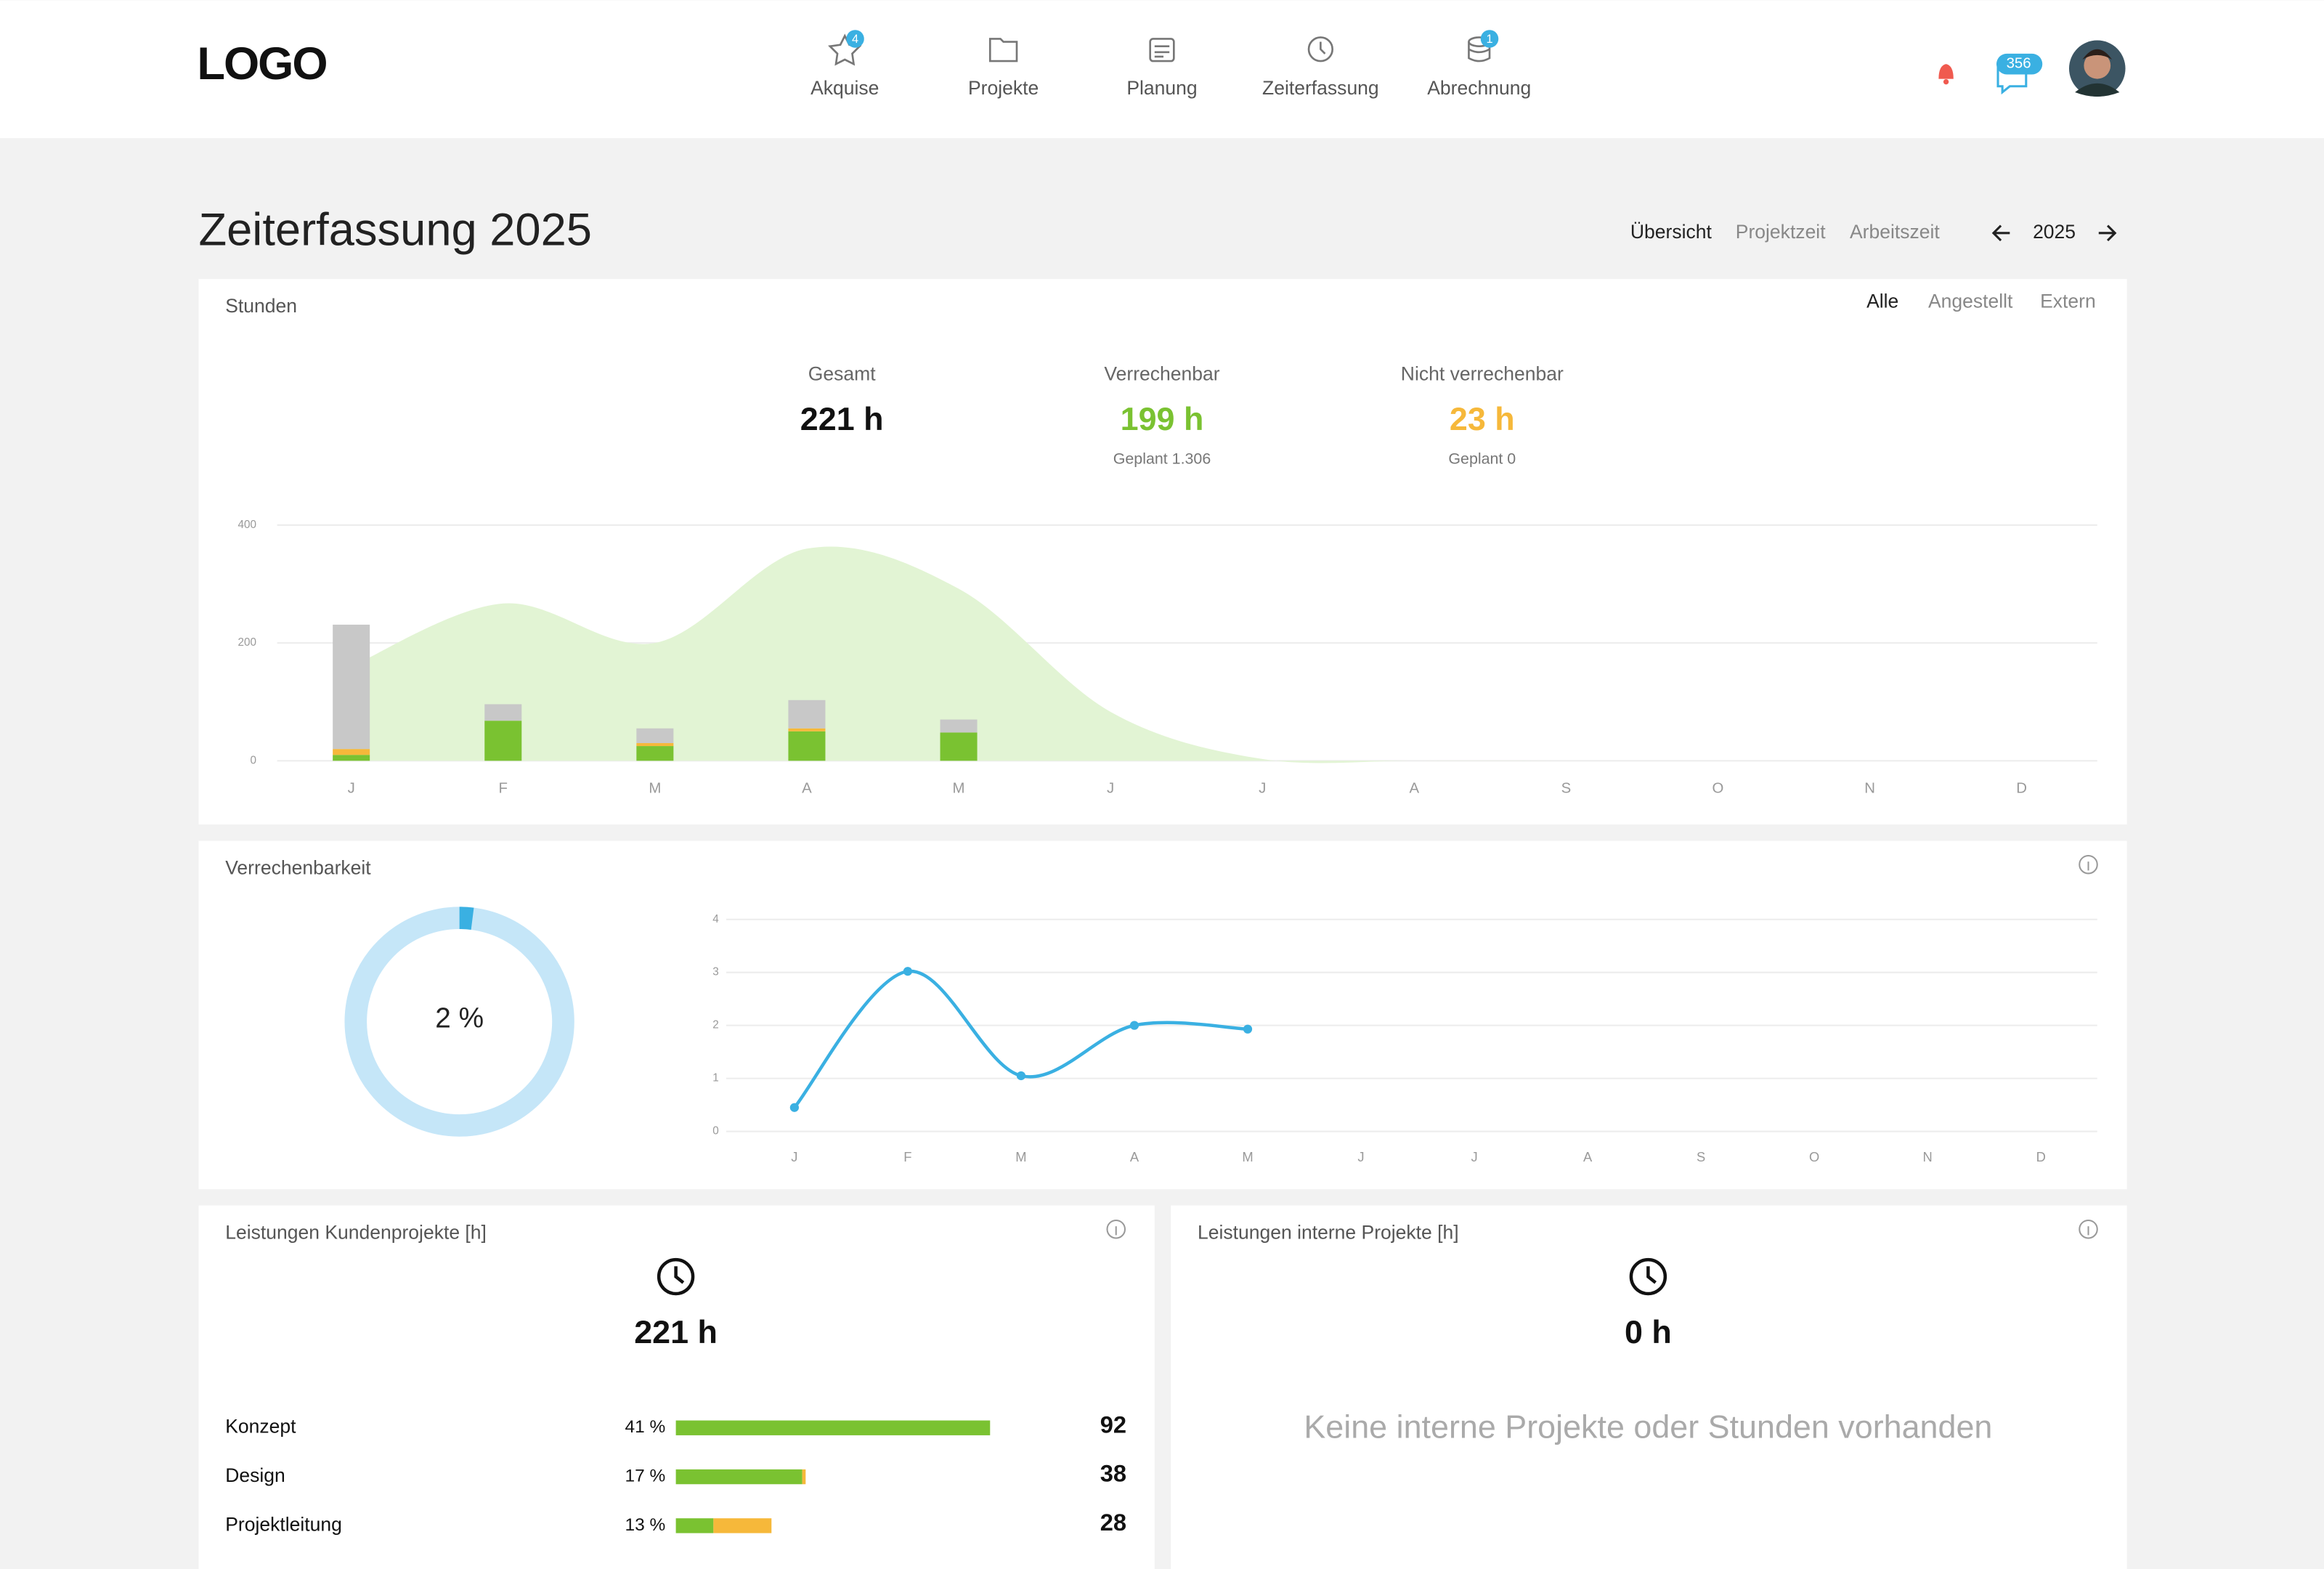 The height and width of the screenshot is (1569, 2324). I want to click on y-tick-label: 200, so click(247, 642).